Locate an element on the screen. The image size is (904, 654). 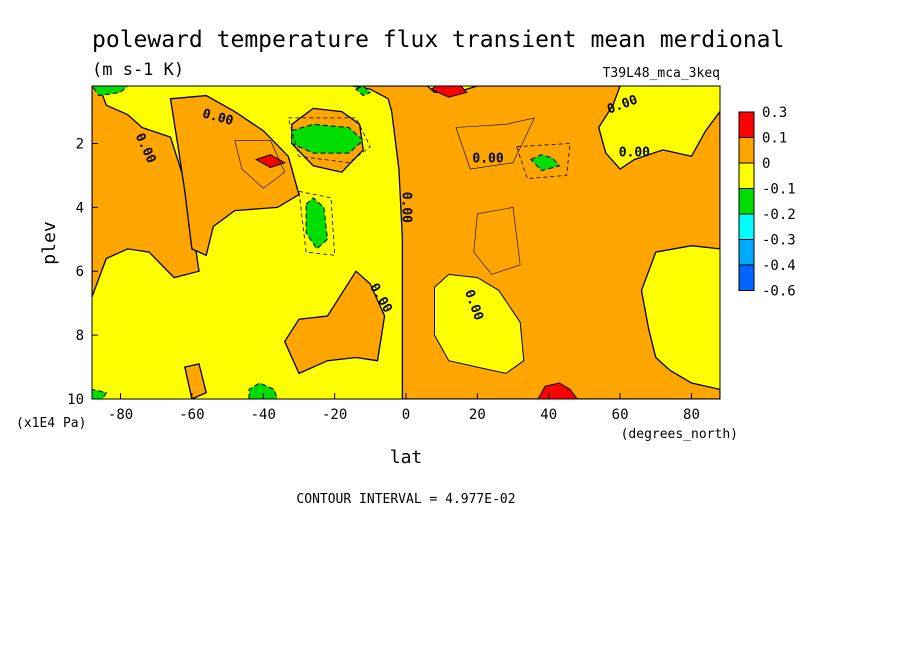
x-axis: -80 -60 -40 -20 0 20 40 60 80 is located at coordinates (404, 408).